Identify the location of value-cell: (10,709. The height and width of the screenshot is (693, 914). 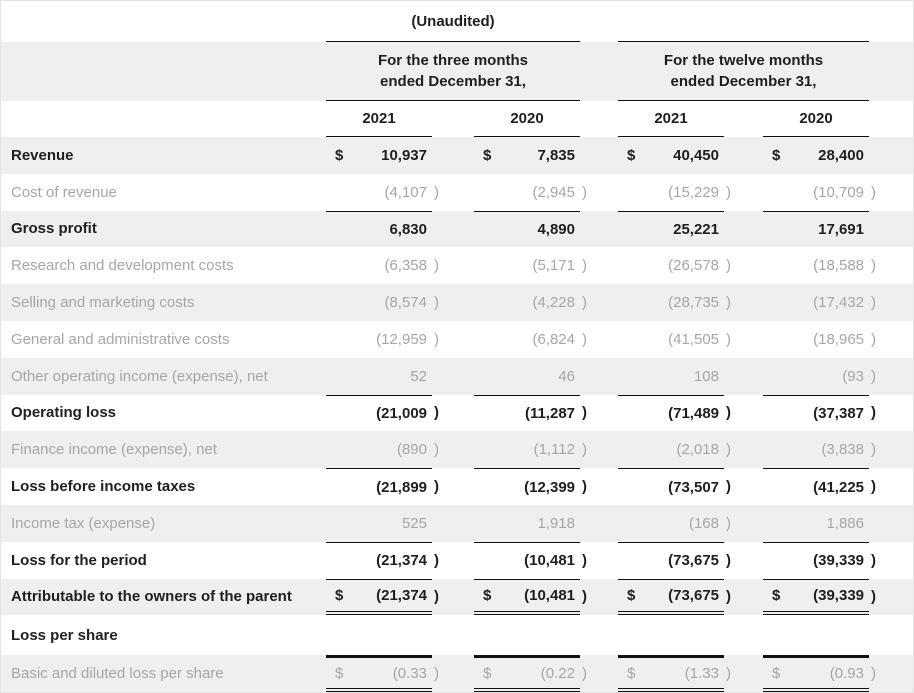
(816, 192).